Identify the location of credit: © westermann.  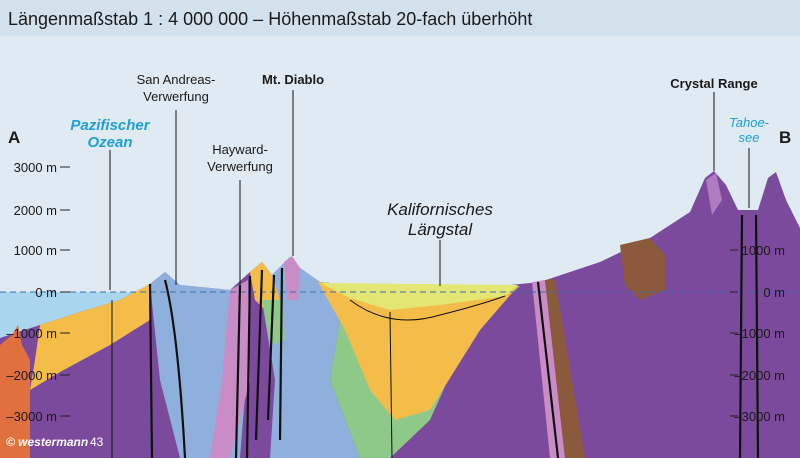
(47, 442).